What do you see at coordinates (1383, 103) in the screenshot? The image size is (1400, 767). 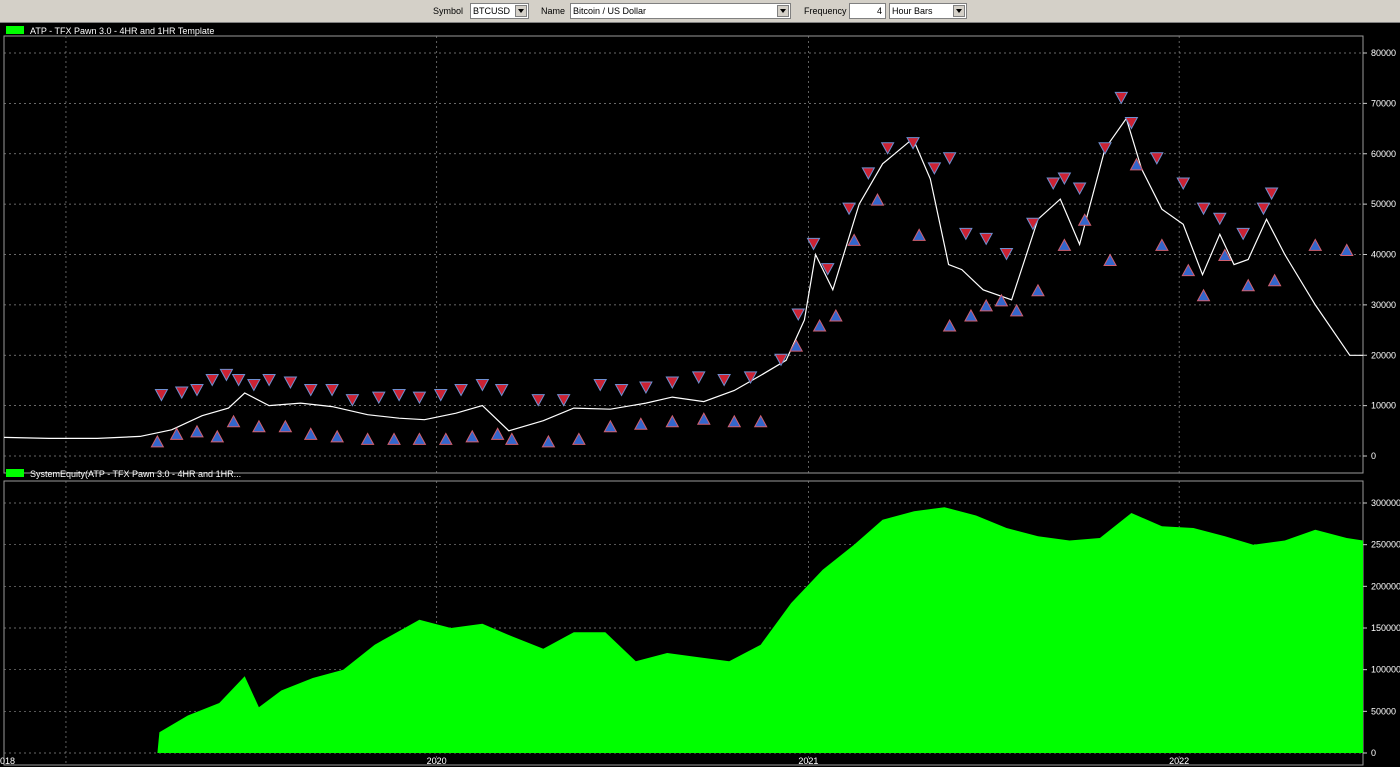 I see `price-y-tick-label: 70000` at bounding box center [1383, 103].